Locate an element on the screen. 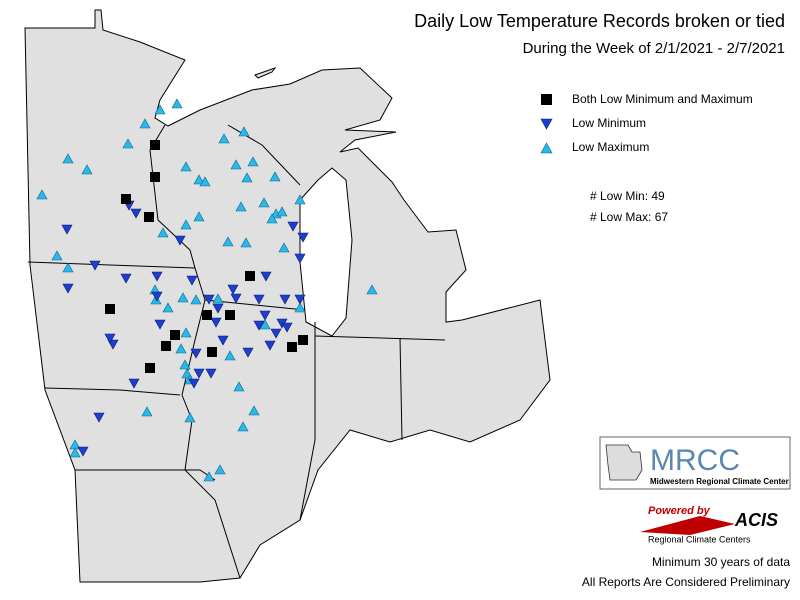  legend-up-triangle is located at coordinates (546, 148).